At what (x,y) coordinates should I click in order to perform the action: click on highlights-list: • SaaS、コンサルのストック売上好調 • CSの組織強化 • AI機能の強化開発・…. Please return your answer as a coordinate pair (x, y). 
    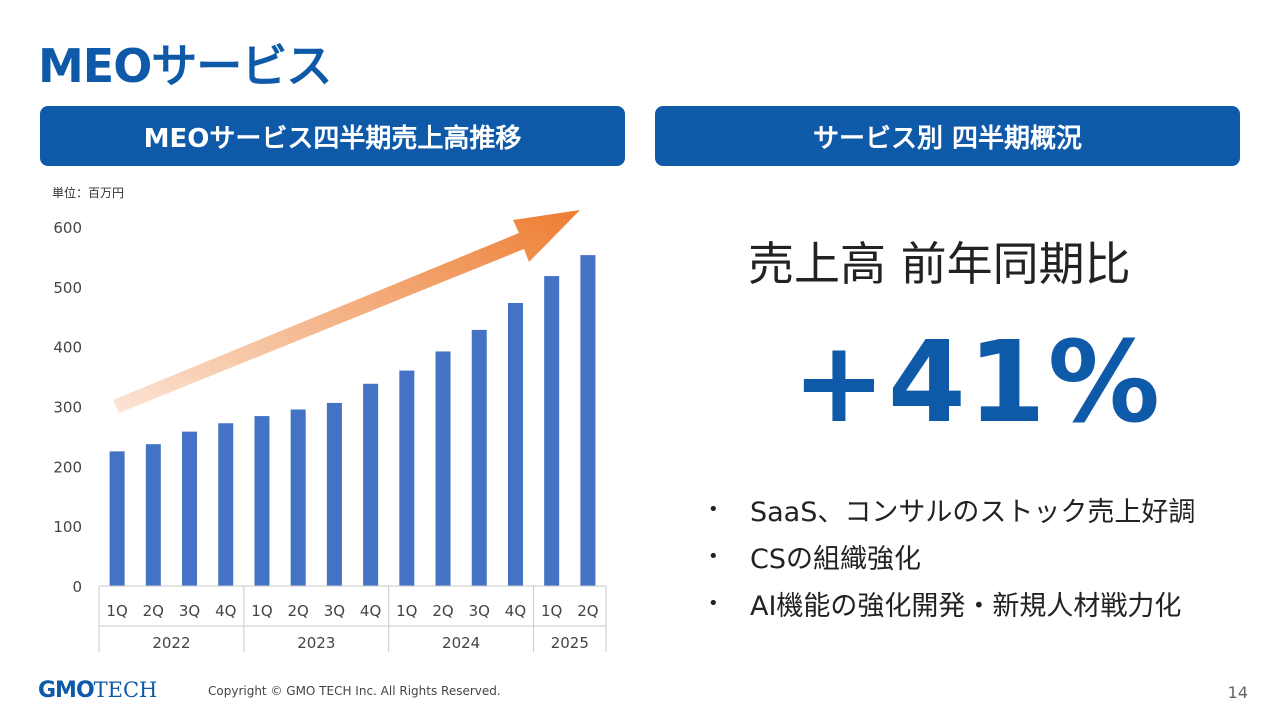
    Looking at the image, I should click on (951, 556).